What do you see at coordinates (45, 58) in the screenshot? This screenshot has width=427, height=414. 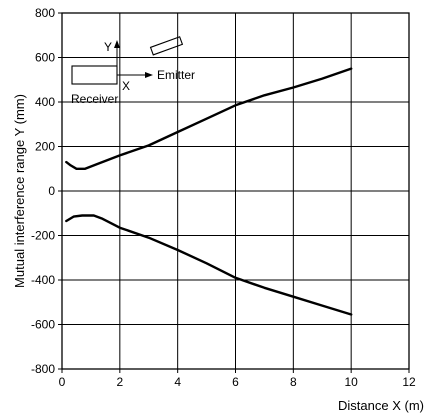 I see `y-tick-label: 600` at bounding box center [45, 58].